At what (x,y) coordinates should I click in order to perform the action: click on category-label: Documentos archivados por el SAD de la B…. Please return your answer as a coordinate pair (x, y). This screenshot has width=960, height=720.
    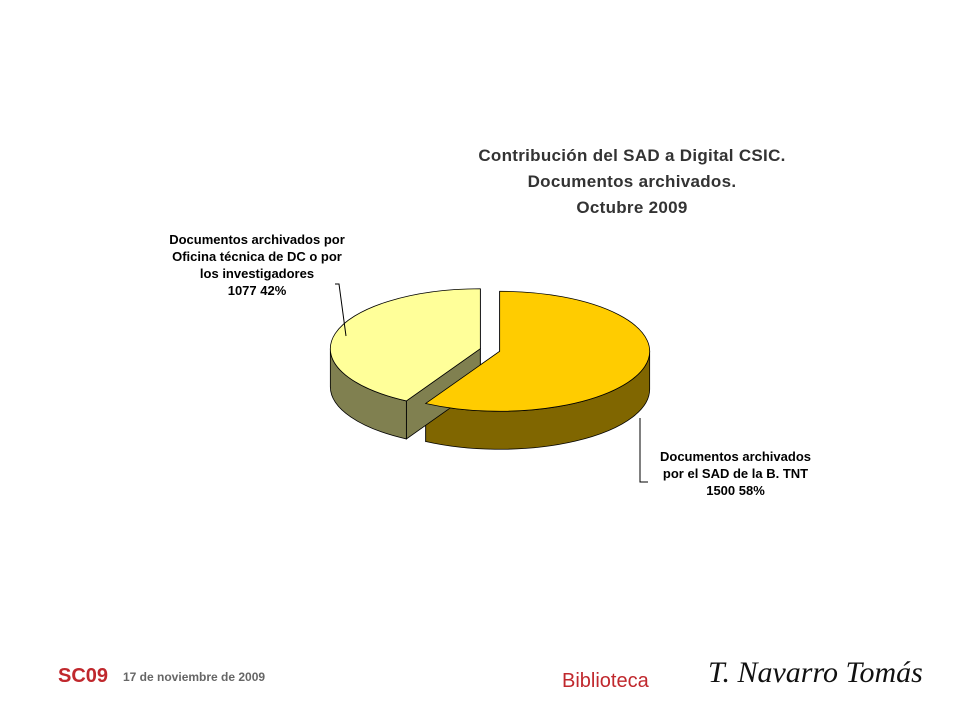
    Looking at the image, I should click on (735, 465).